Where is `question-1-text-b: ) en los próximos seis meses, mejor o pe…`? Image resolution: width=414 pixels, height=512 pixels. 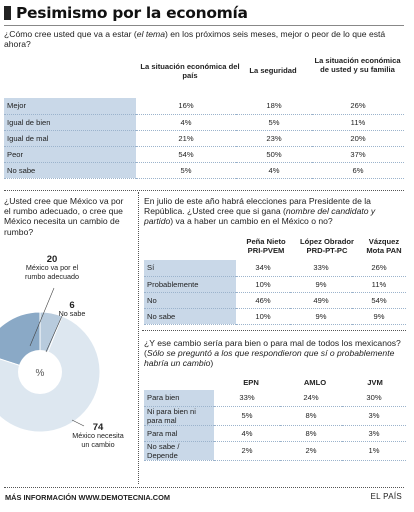
question-1-text-b: ) en los próximos seis meses, mejor o pe… is located at coordinates (195, 39).